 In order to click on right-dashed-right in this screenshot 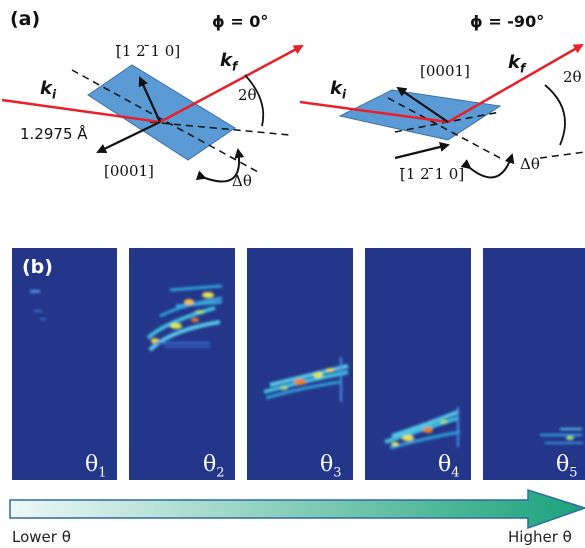, I will do `click(562, 155)`.